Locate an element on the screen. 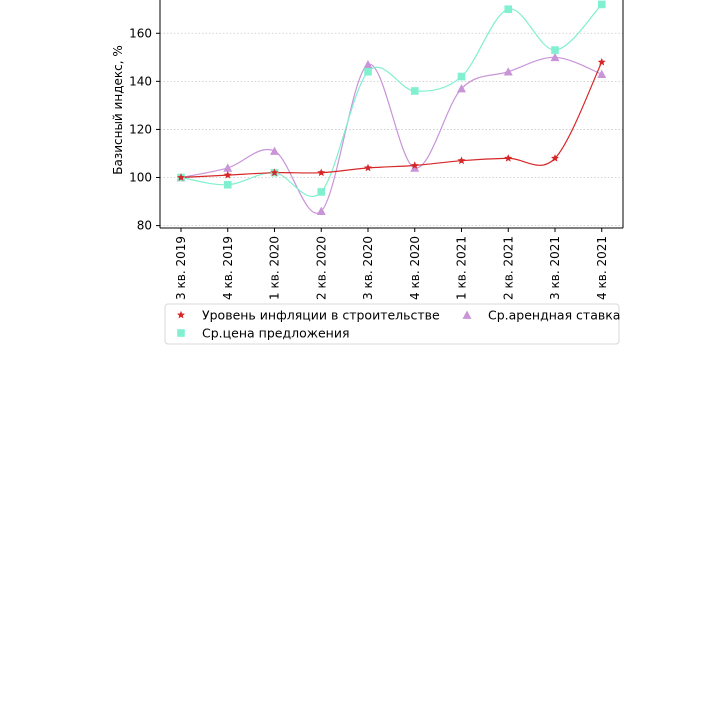  y-tick-label: 100 is located at coordinates (140, 178).